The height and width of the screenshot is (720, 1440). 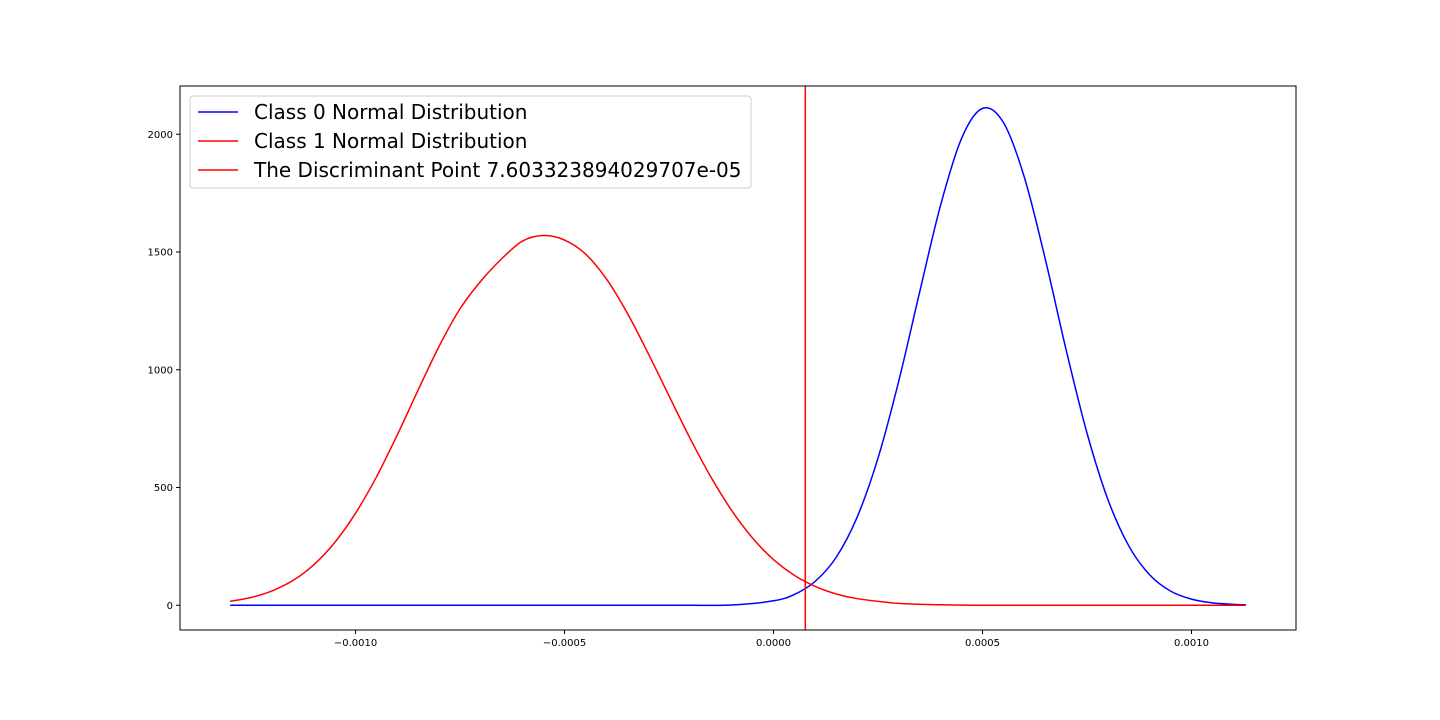 I want to click on y-tick-label: 0, so click(x=170, y=606).